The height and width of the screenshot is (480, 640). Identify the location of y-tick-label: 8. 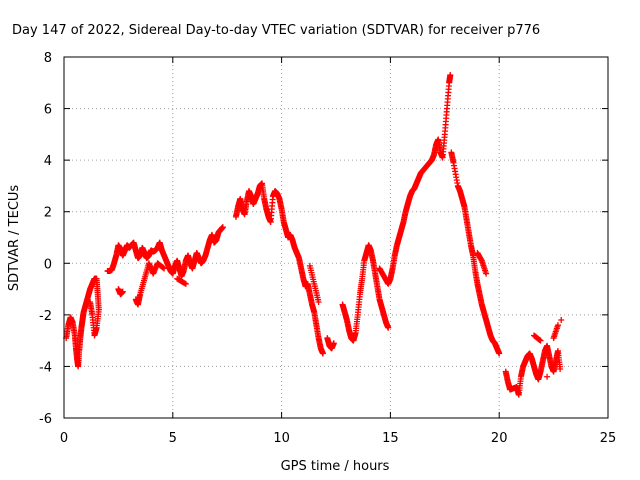
(48, 58).